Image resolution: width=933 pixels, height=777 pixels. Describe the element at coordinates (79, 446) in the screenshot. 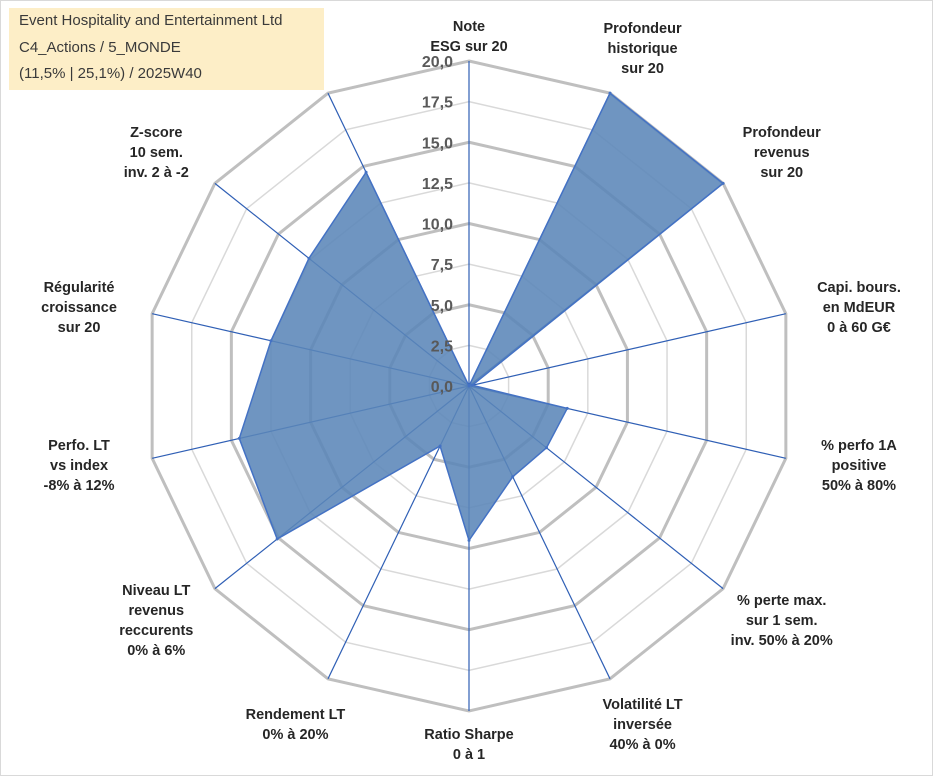

I see `axis-label: Perfo. LT` at that location.